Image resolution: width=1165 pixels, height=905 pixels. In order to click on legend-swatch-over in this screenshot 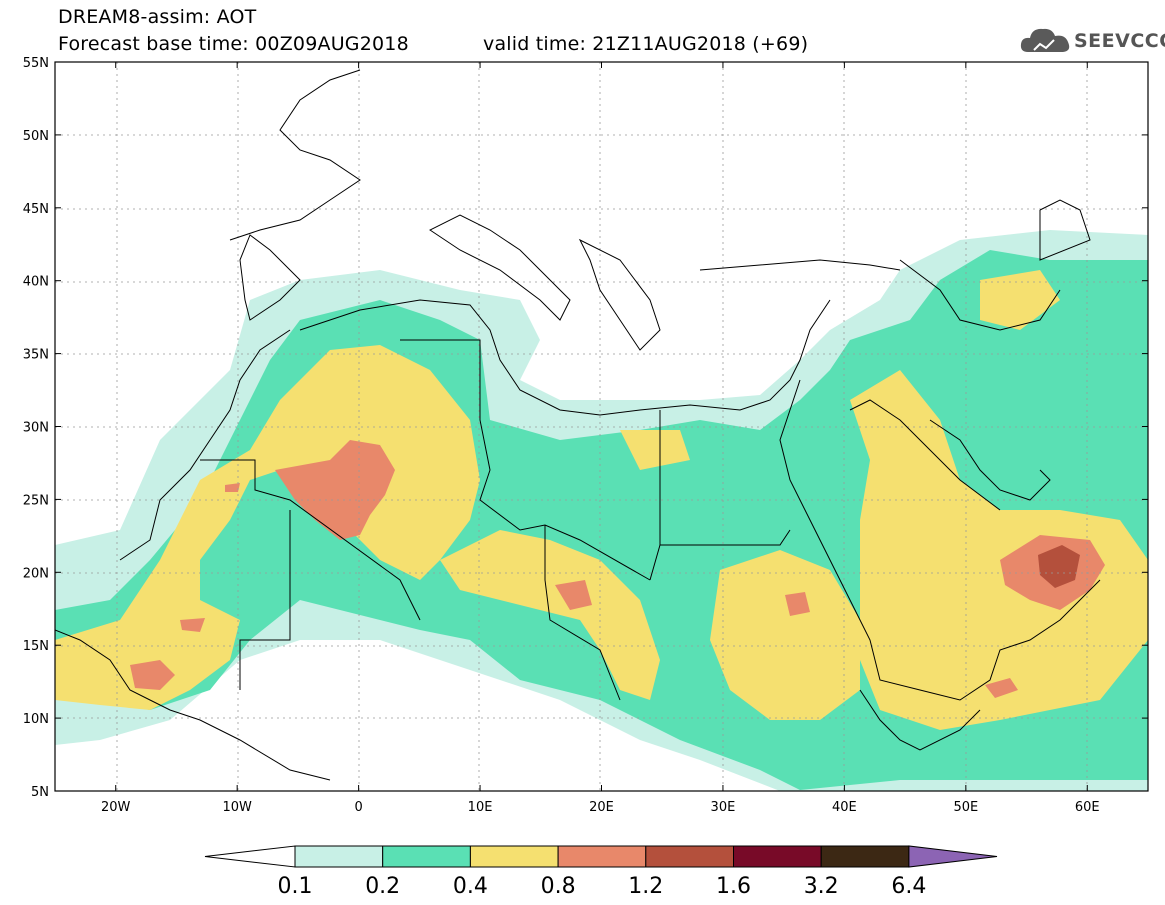, I will do `click(953, 856)`.